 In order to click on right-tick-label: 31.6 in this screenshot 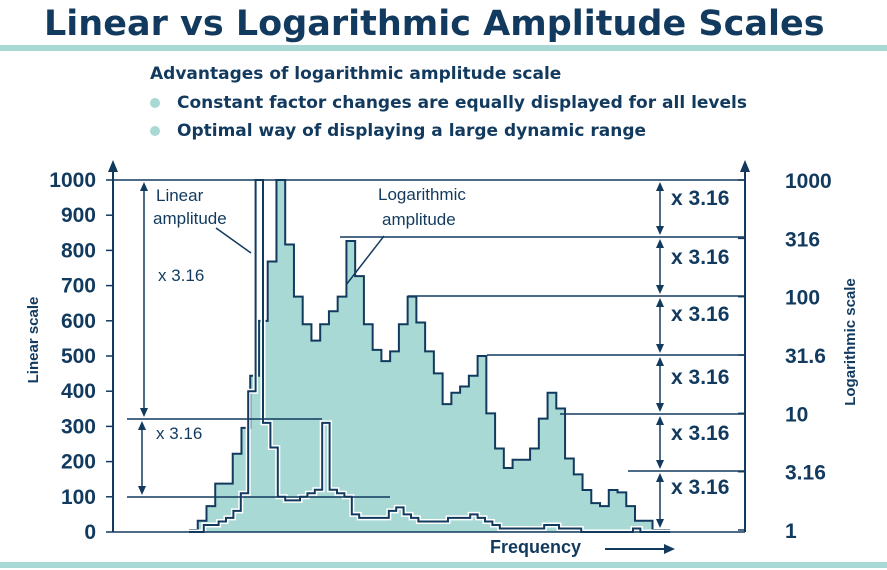, I will do `click(805, 356)`.